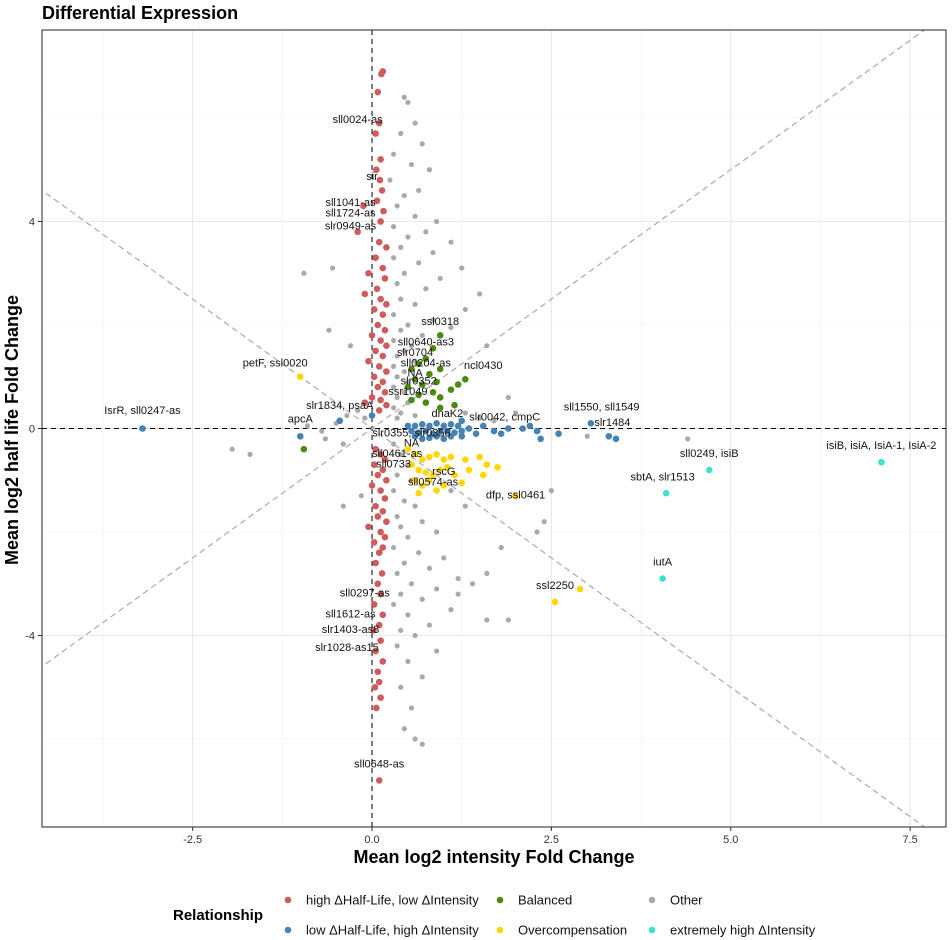 This screenshot has height=940, width=952. I want to click on point-label: IsrR, sll0247-as, so click(142, 411).